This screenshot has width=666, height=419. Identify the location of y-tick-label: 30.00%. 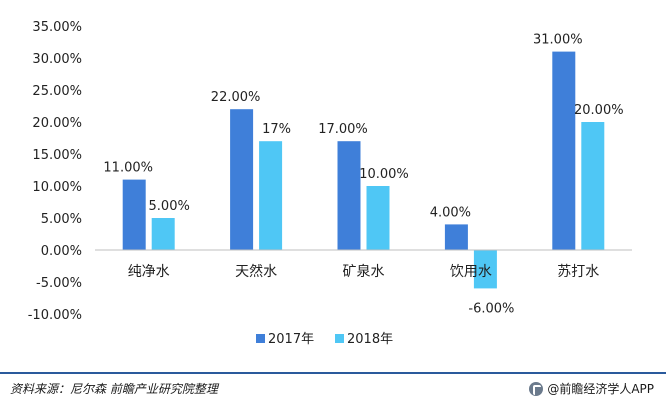
(57, 59).